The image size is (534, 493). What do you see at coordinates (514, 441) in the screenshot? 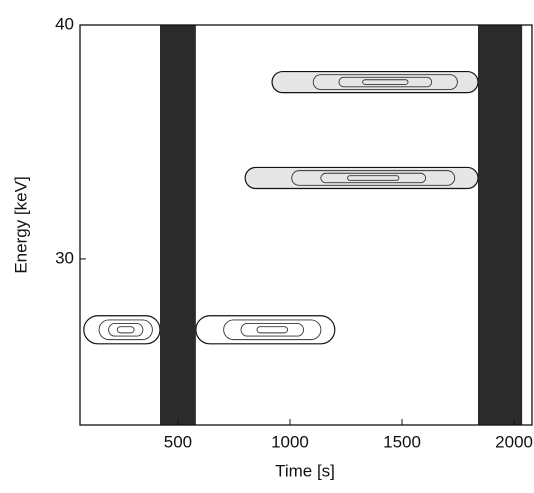
I see `x-tick-label: 2000` at bounding box center [514, 441].